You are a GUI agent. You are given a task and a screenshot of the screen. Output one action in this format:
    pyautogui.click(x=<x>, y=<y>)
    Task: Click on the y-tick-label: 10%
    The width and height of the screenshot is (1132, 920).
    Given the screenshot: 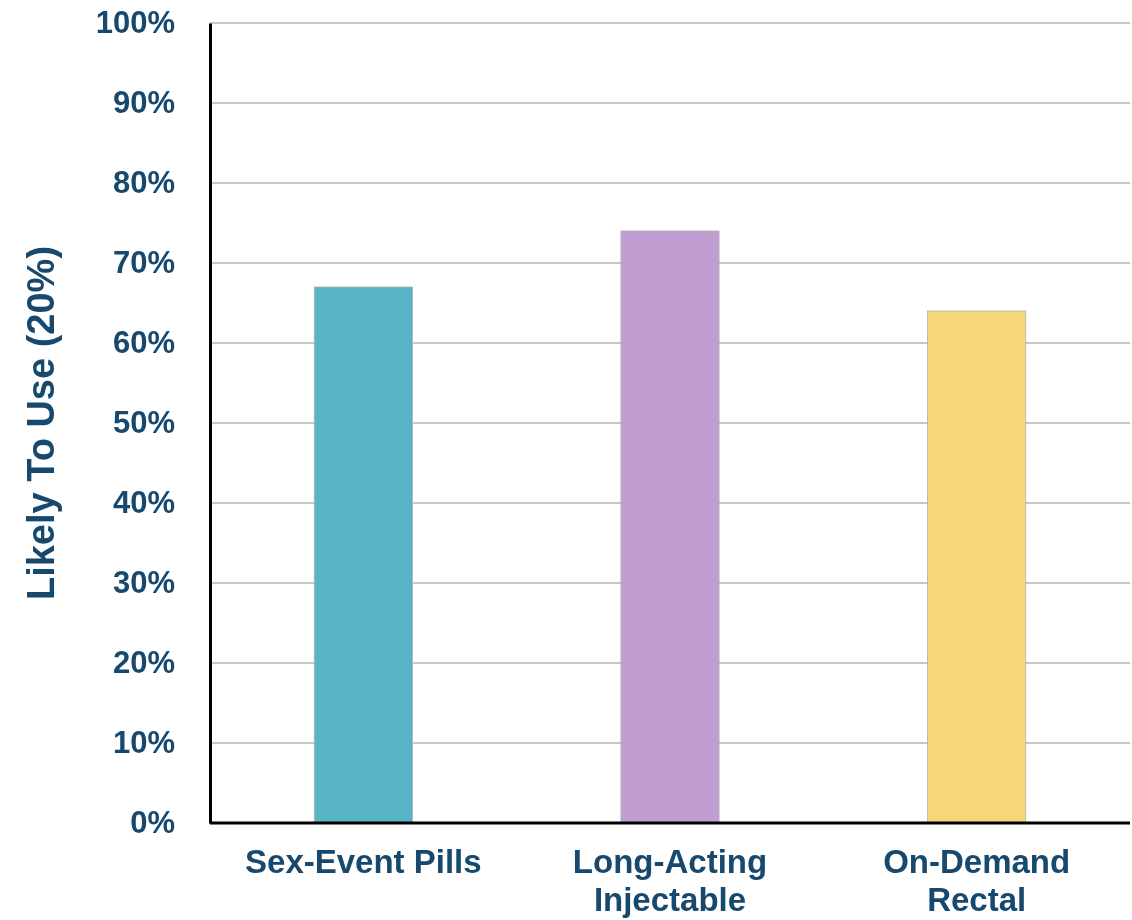 What is the action you would take?
    pyautogui.click(x=143, y=743)
    